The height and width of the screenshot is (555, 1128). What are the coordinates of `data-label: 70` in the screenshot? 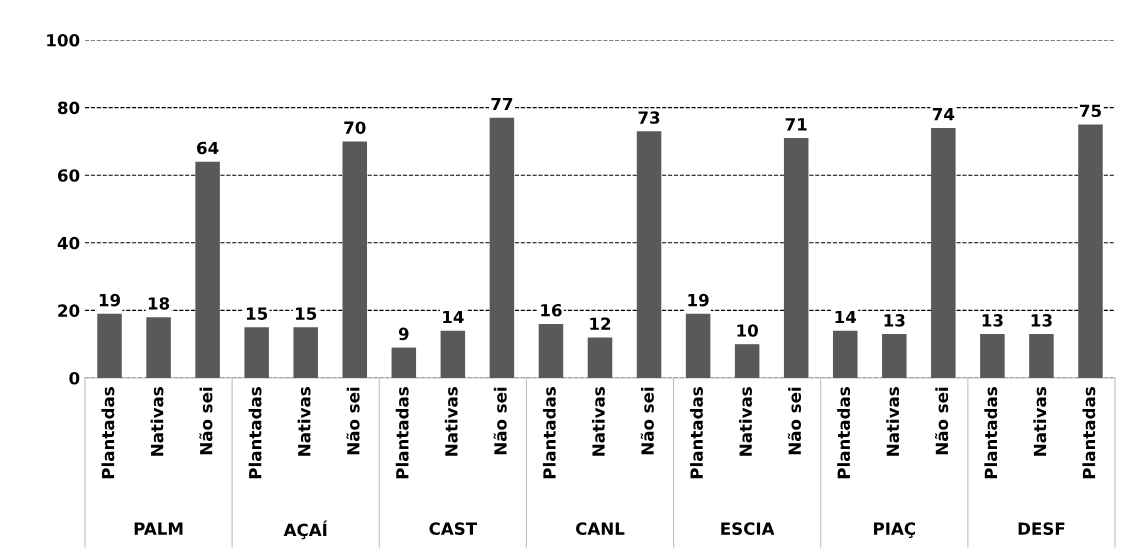 It's located at (355, 127).